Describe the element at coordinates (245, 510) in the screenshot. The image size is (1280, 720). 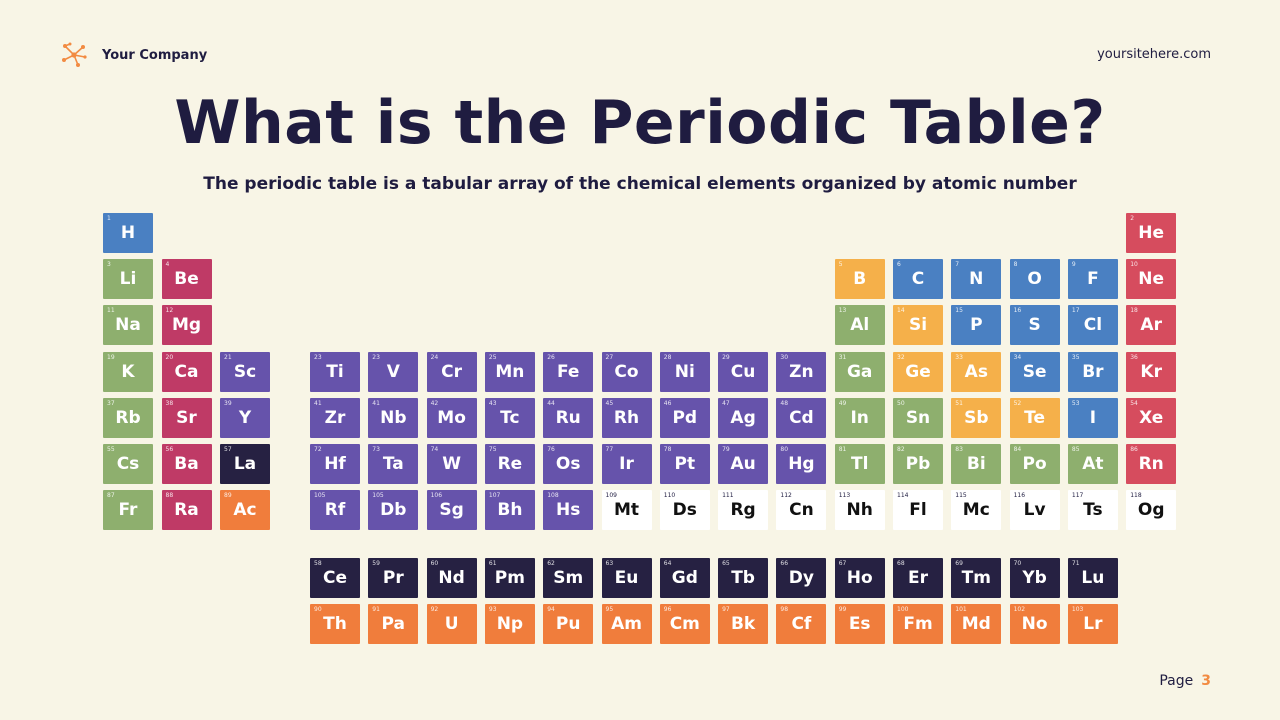
I see `element-tile-ac: 89 Ac` at that location.